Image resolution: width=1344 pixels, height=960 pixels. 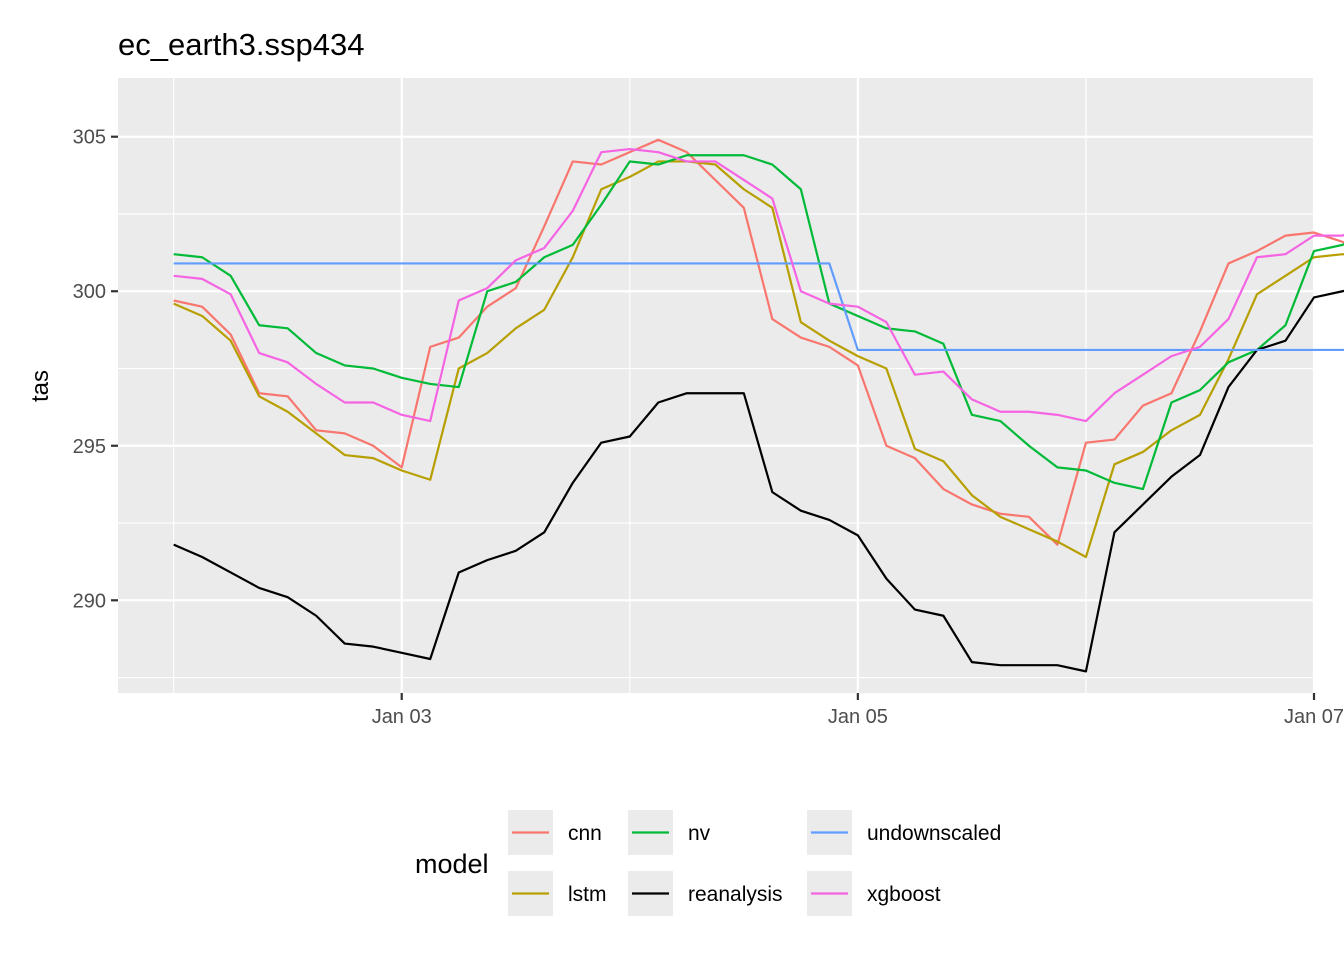 I want to click on legend-label-cnn: cnn, so click(x=585, y=833).